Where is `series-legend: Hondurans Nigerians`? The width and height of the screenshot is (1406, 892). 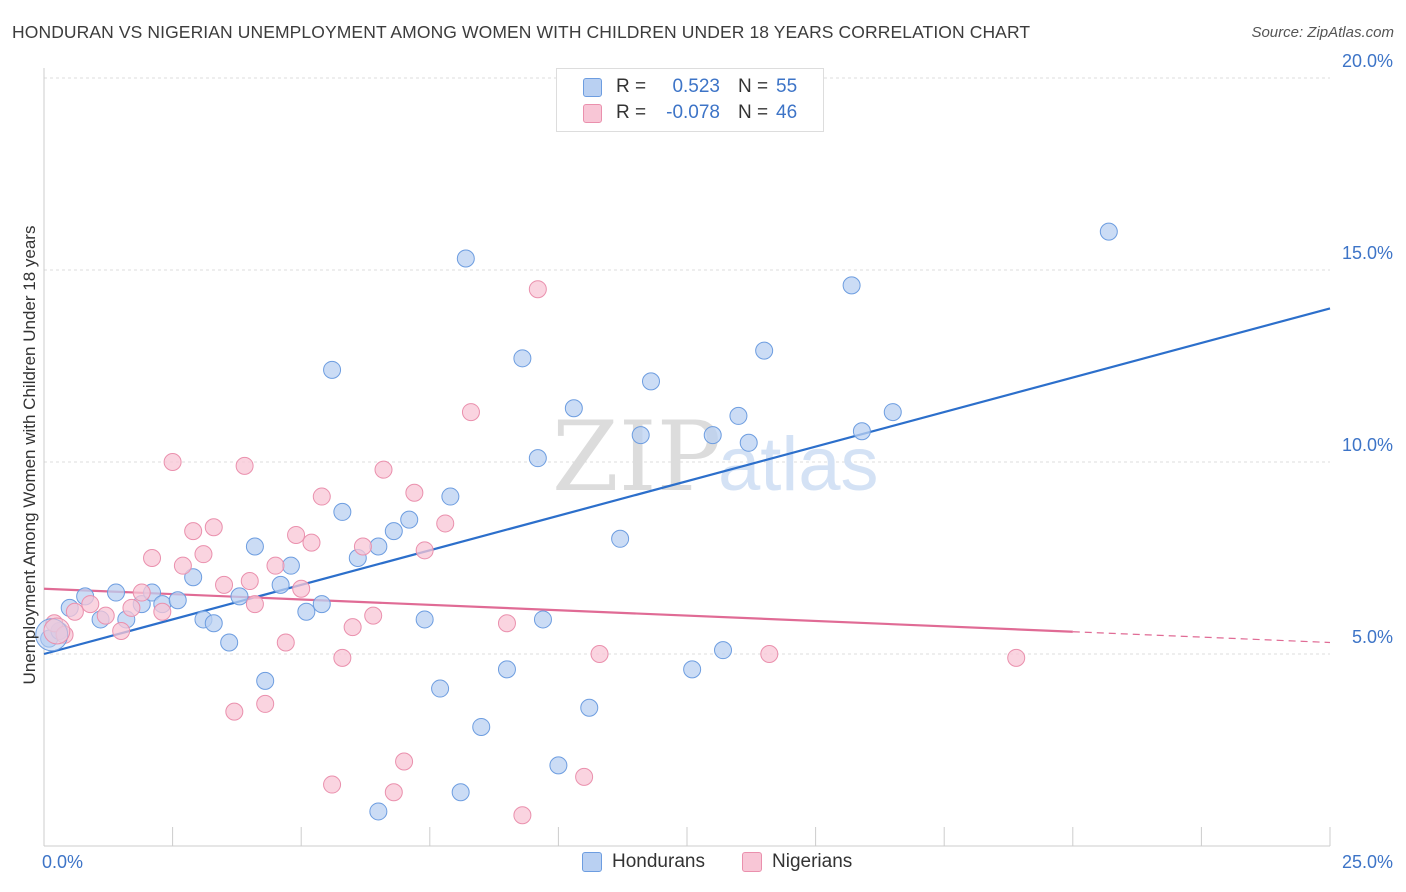 series-legend: Hondurans Nigerians is located at coordinates (703, 864).